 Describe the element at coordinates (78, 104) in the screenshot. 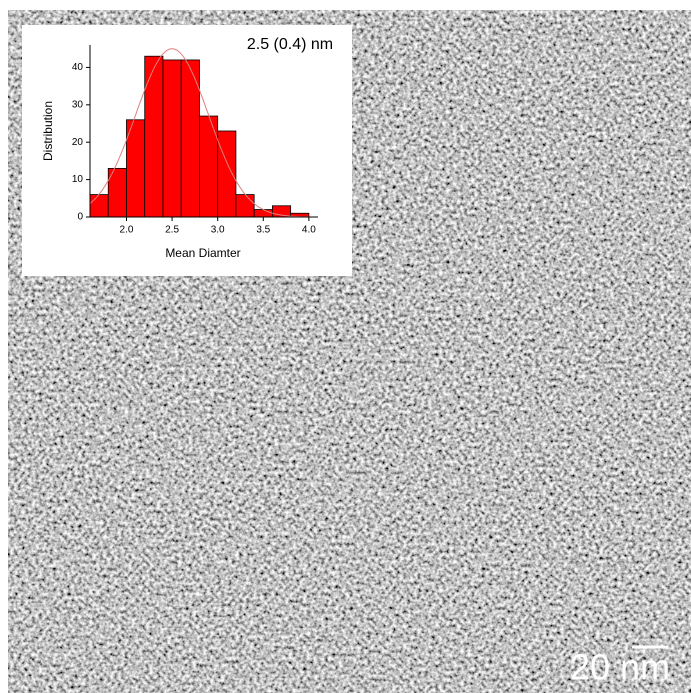

I see `y-tick-label: 30` at that location.